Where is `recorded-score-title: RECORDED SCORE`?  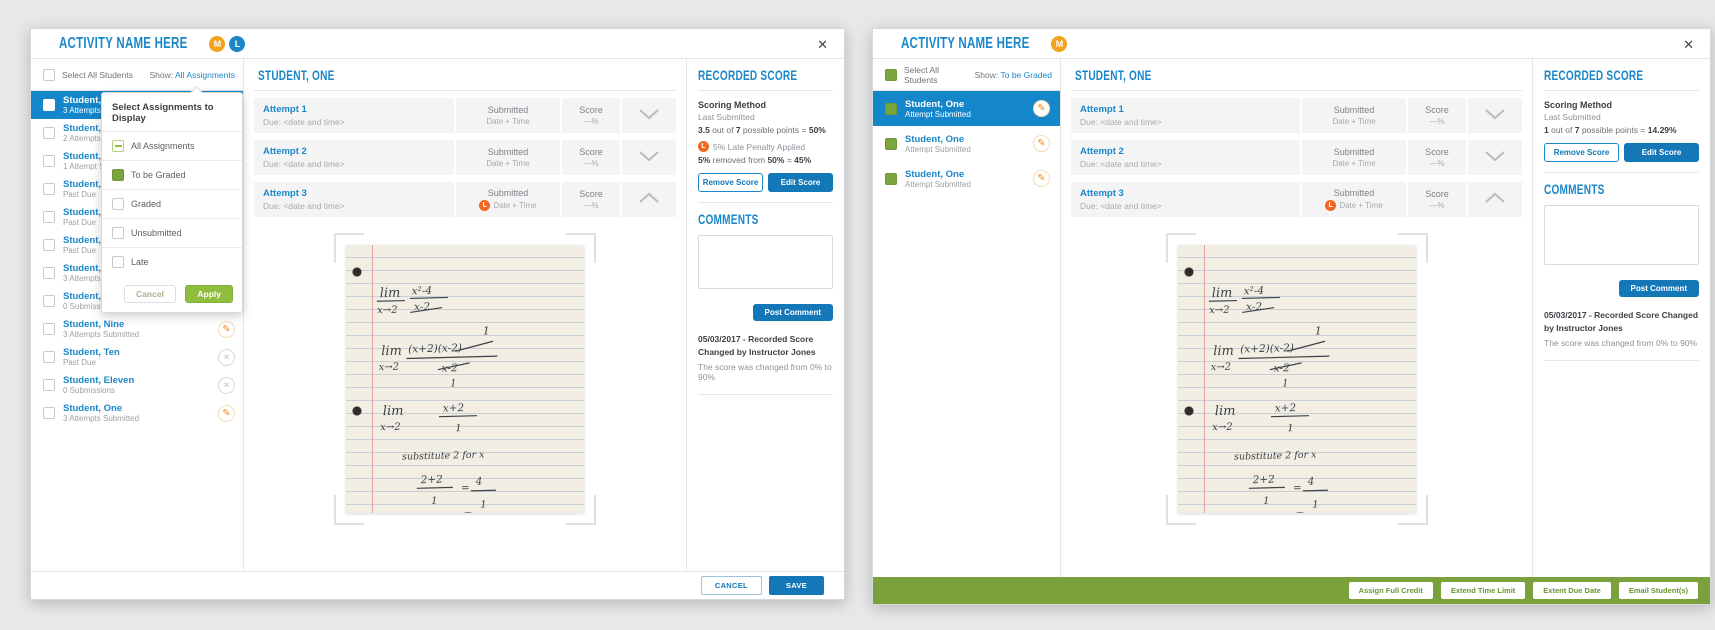
recorded-score-title: RECORDED SCORE is located at coordinates (1594, 74).